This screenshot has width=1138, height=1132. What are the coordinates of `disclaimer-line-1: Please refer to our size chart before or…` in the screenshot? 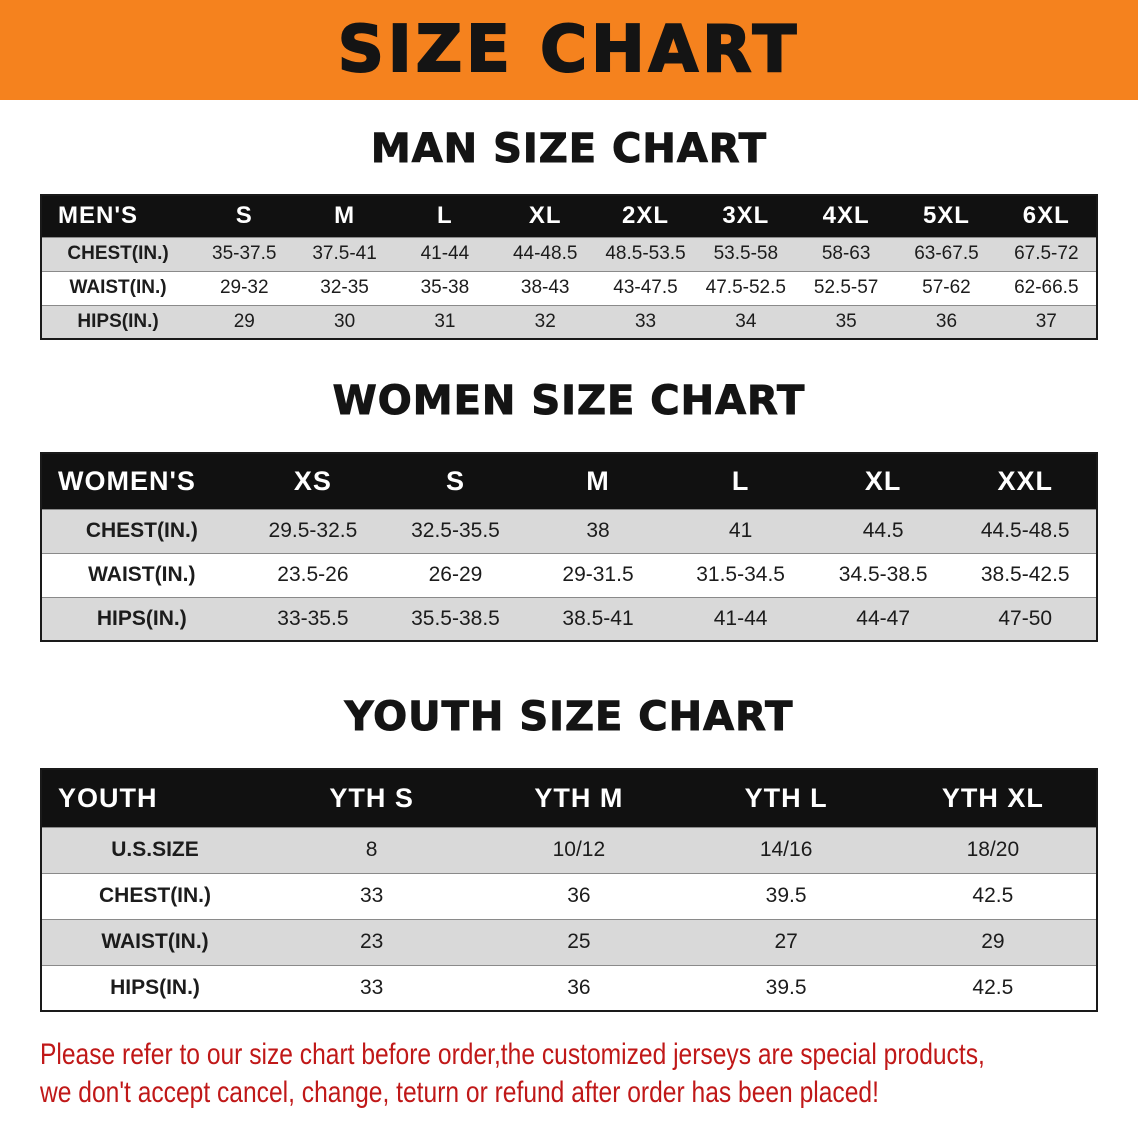 It's located at (512, 1054).